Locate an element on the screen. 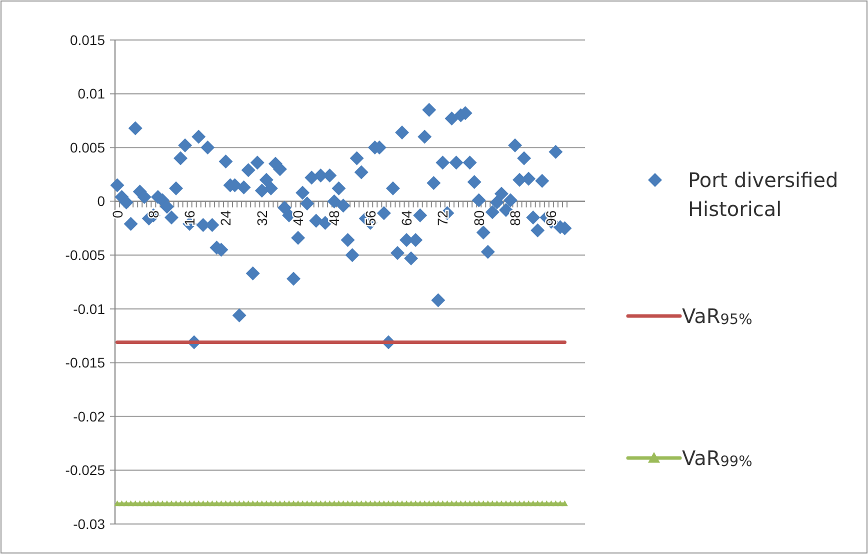 This screenshot has height=554, width=868. x-tick-label: 80 is located at coordinates (478, 218).